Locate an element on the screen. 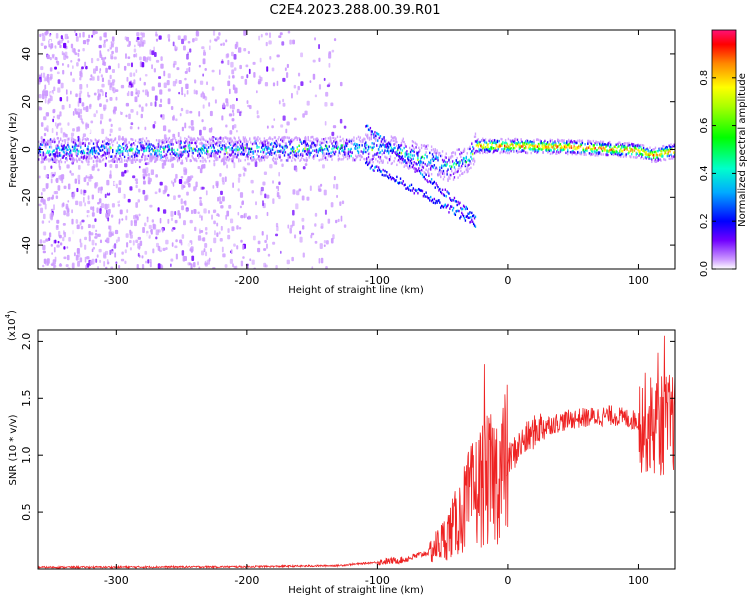  snr-multiplier-base: (x10 is located at coordinates (12, 329).